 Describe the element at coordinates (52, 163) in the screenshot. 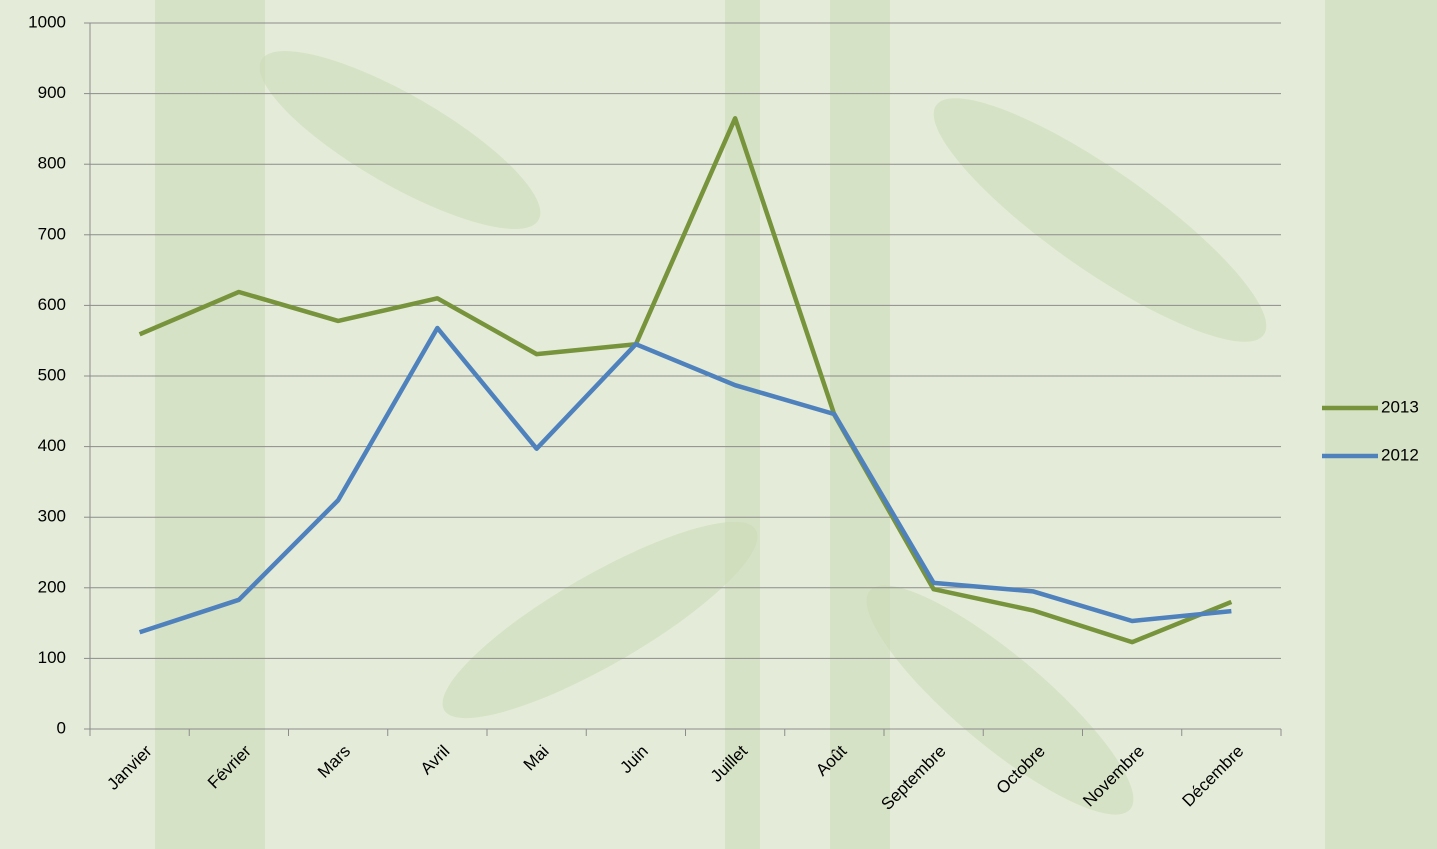

I see `y-tick-label: 800` at that location.